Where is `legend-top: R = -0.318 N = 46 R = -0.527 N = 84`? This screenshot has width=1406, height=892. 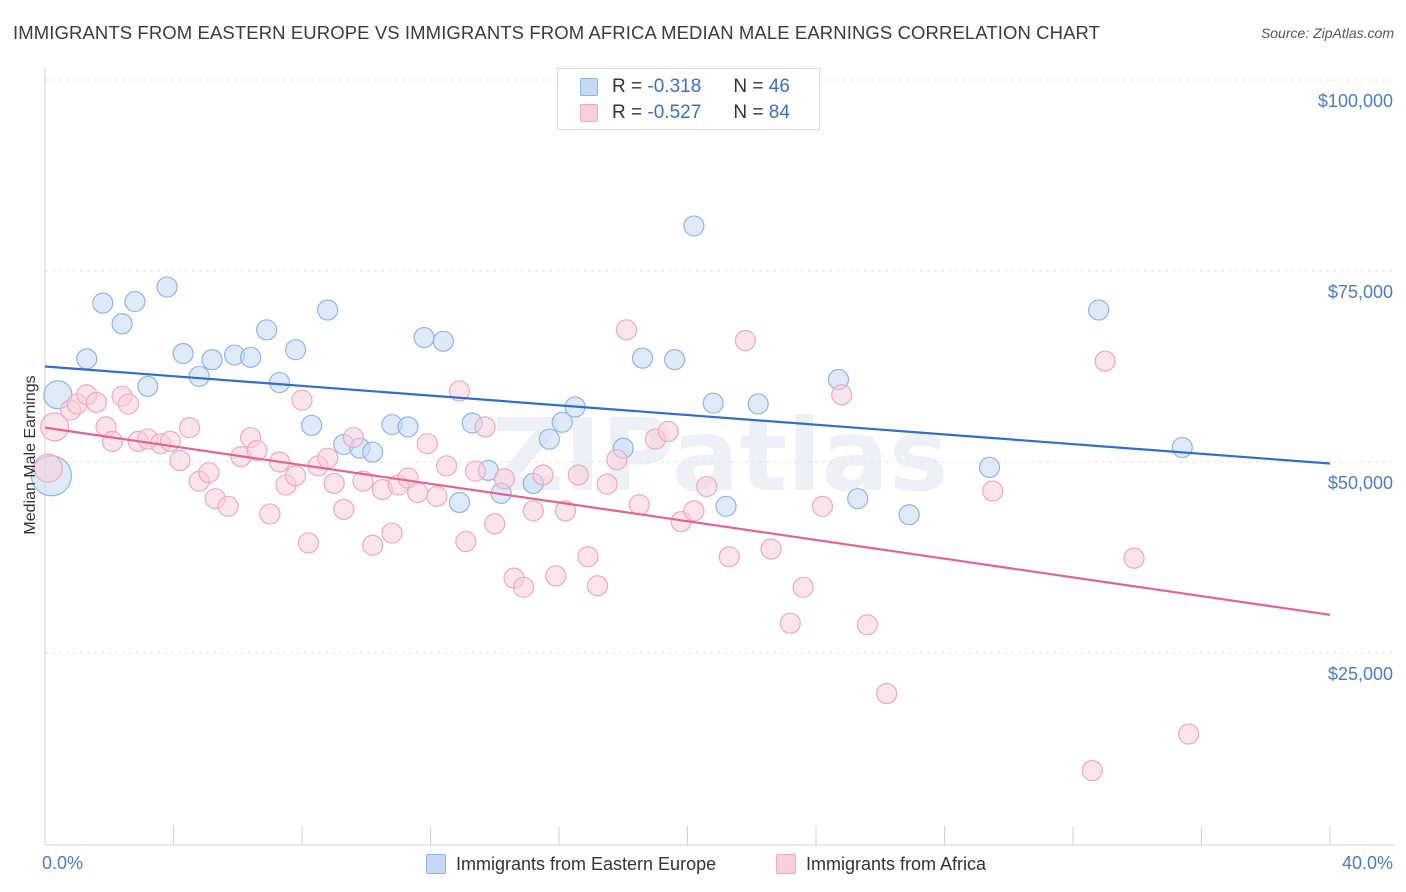 legend-top: R = -0.318 N = 46 R = -0.527 N = 84 is located at coordinates (688, 99).